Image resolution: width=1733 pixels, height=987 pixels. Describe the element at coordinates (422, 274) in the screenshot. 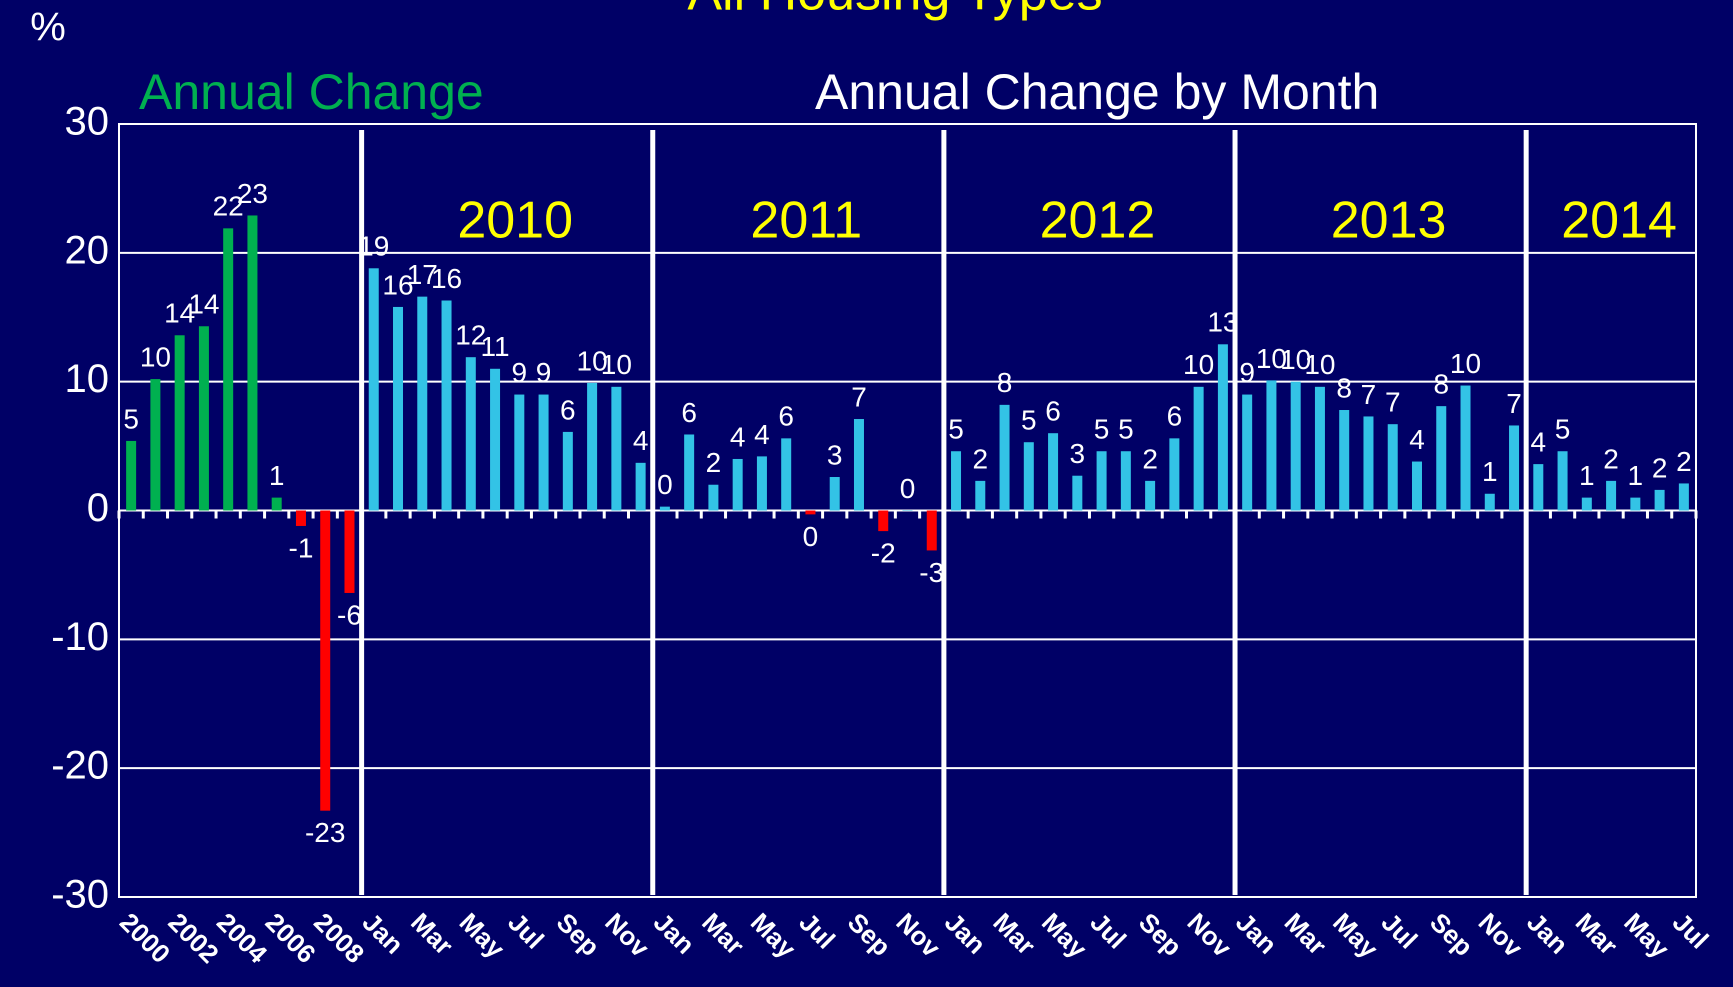

I see `data-label: 17` at that location.